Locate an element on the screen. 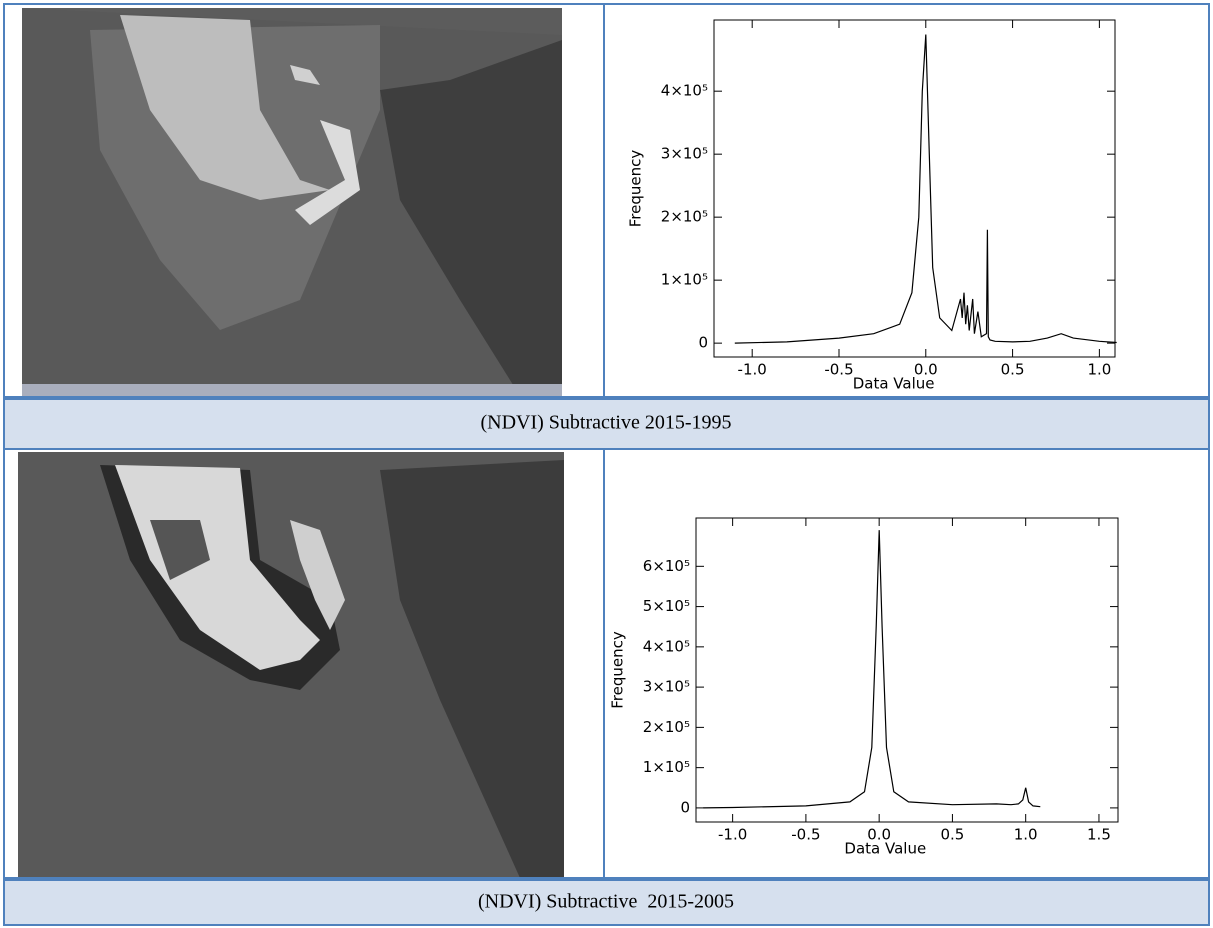 Image resolution: width=1213 pixels, height=928 pixels. caption: (NDVI) Subtractive 2015-1995 is located at coordinates (605, 423).